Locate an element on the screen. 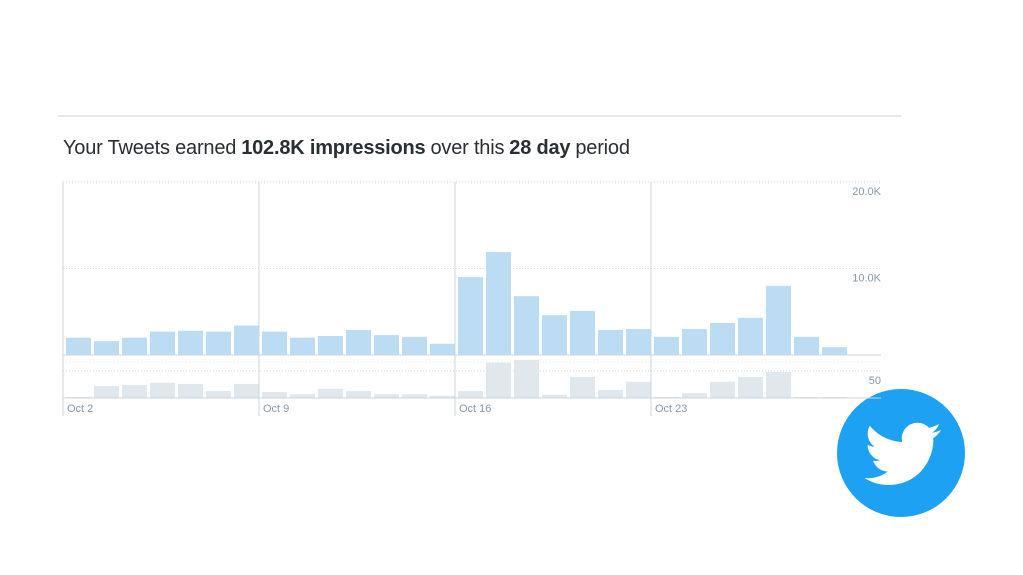 The image size is (1023, 575). x-tick-label: Oct 23 is located at coordinates (671, 409).